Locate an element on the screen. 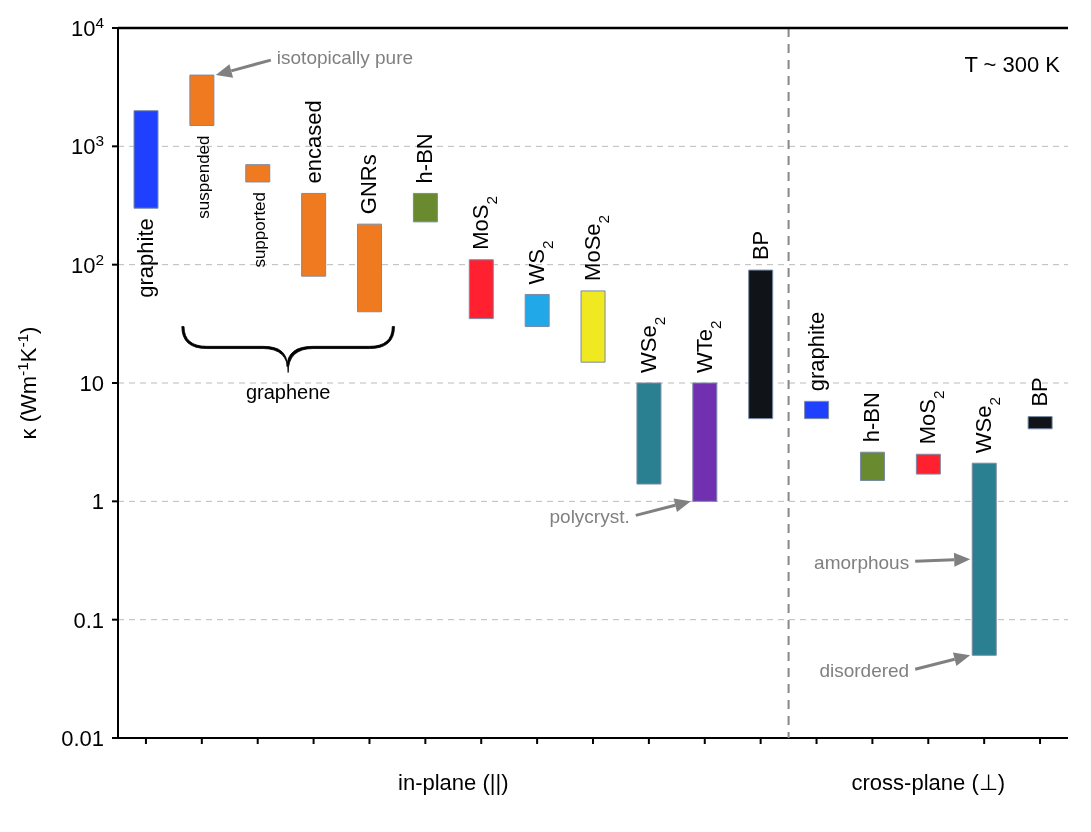 This screenshot has width=1091, height=832. y-tick-label: 10$^{3}$ is located at coordinates (87, 145).